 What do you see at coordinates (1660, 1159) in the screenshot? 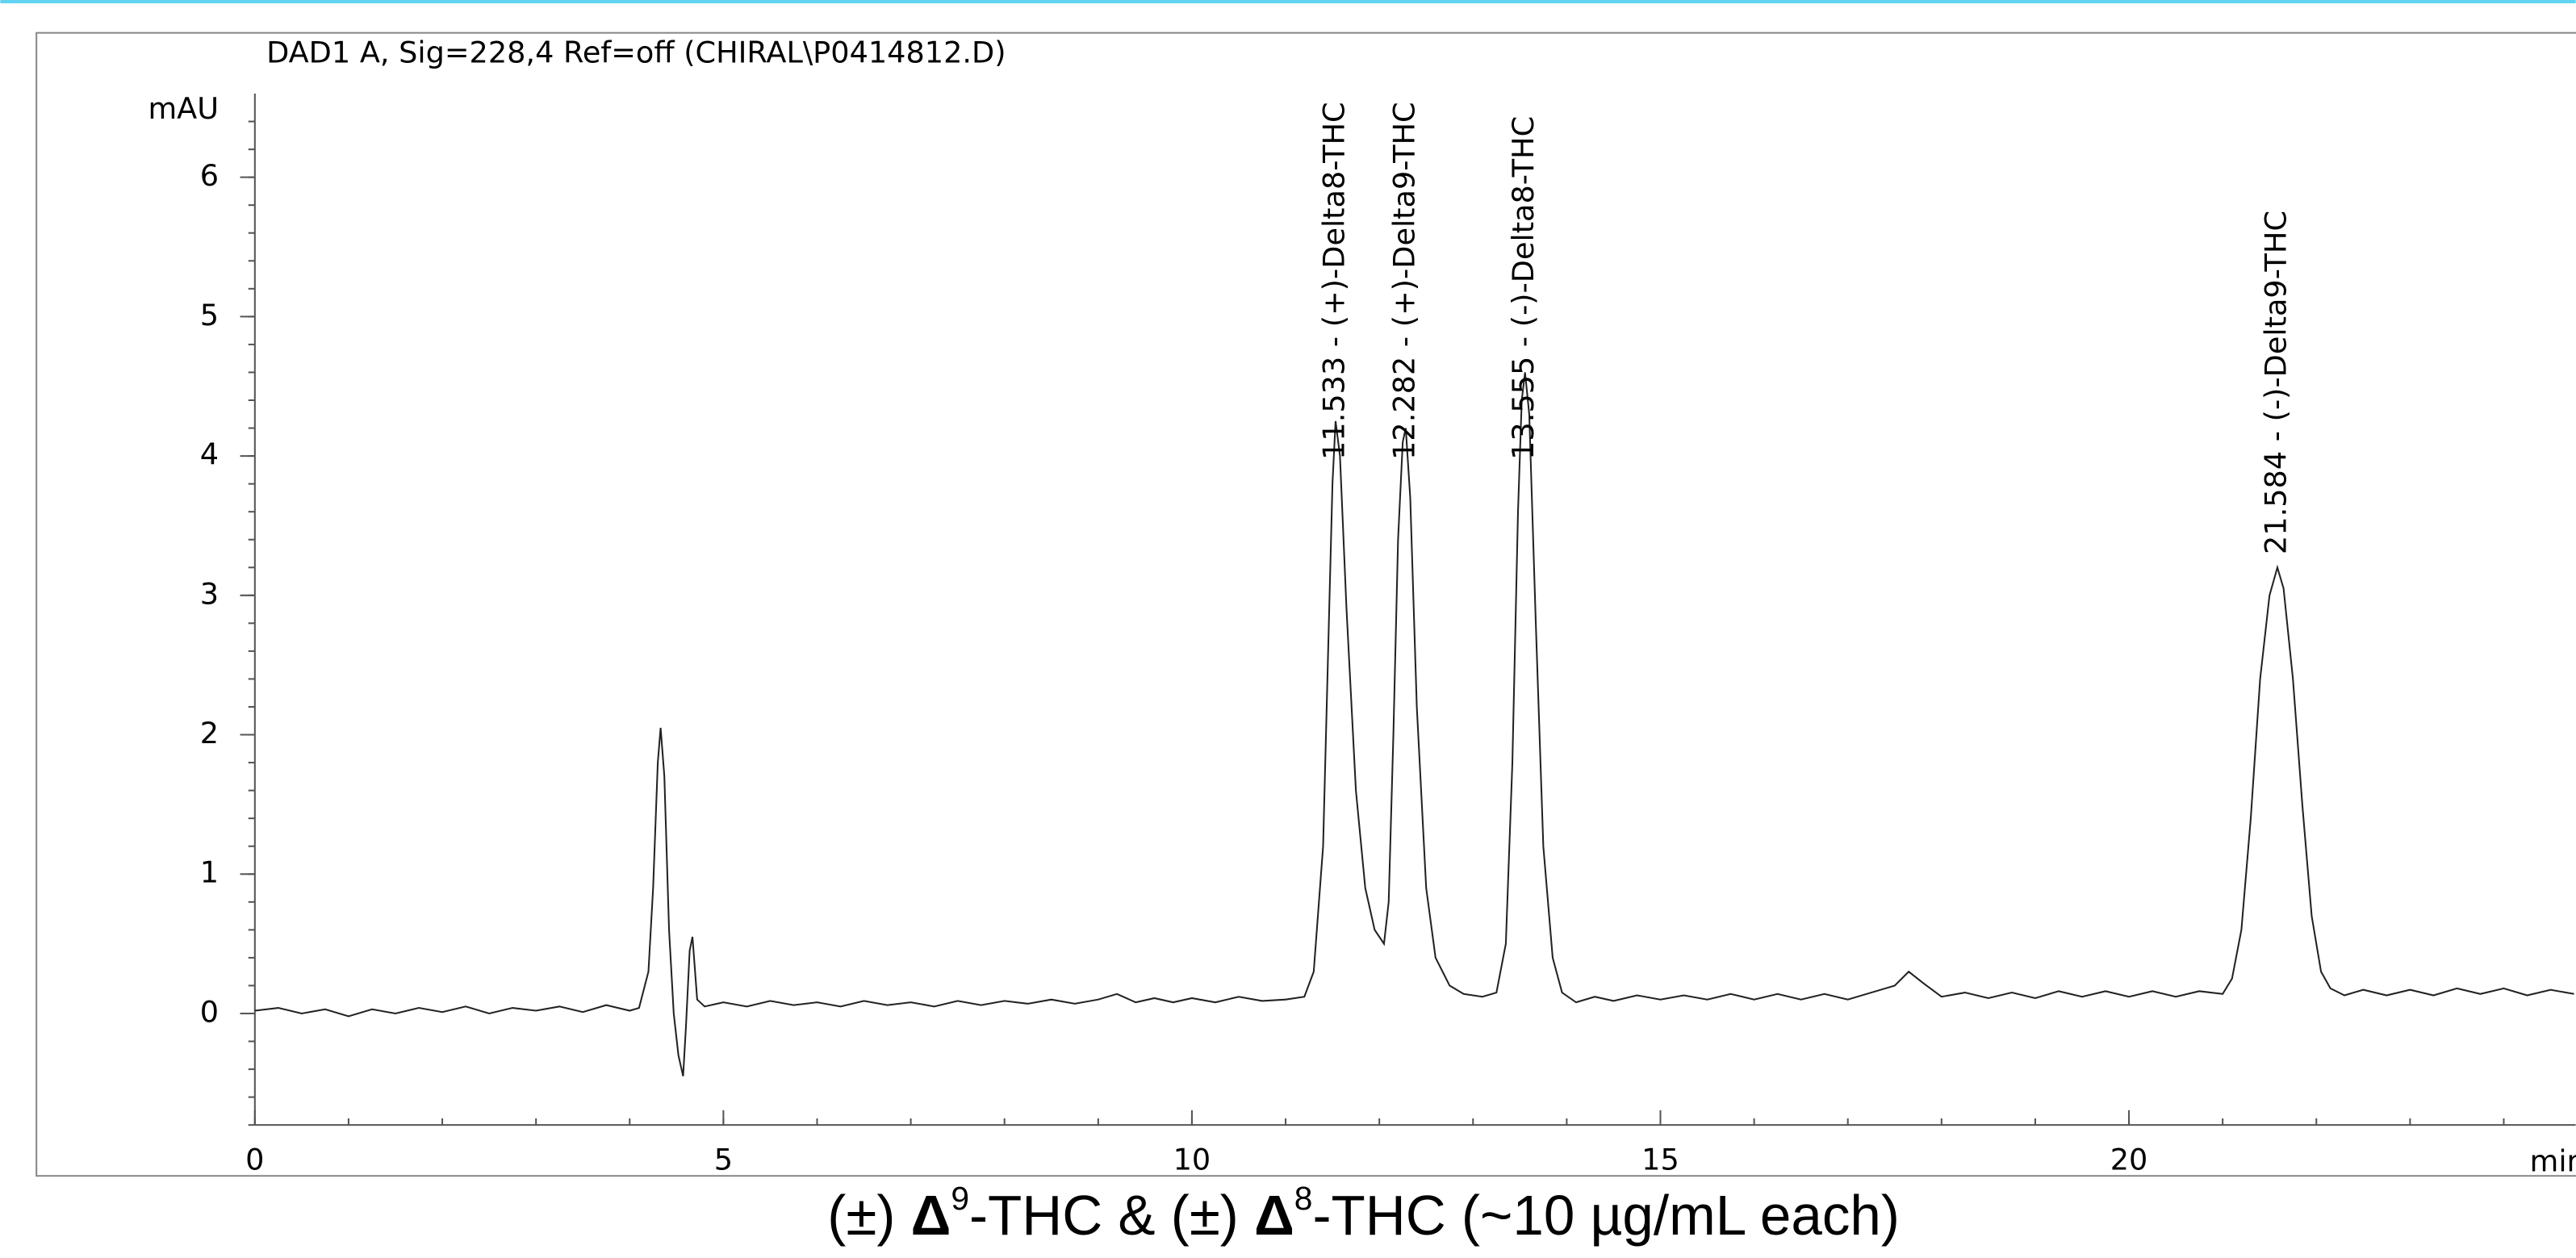
I see `x-tick-label: 15` at bounding box center [1660, 1159].